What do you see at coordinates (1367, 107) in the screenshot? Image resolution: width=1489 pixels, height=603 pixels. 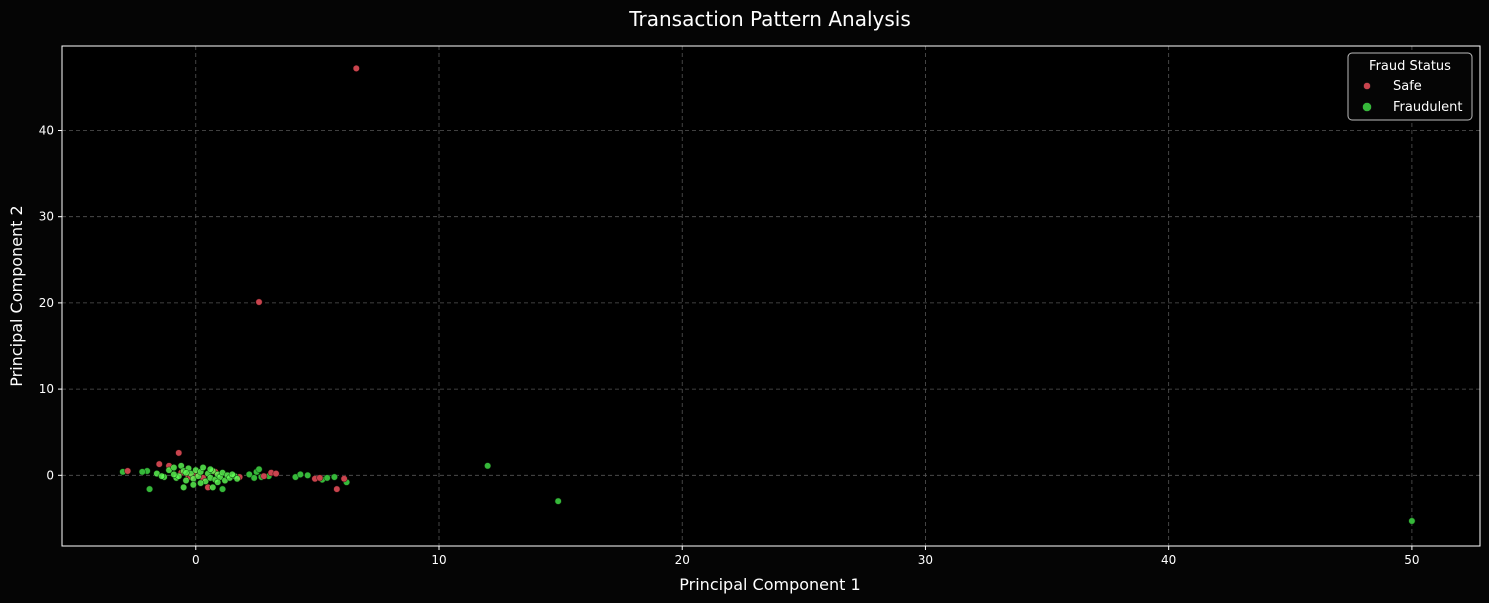 I see `legend-fraudulent-marker` at bounding box center [1367, 107].